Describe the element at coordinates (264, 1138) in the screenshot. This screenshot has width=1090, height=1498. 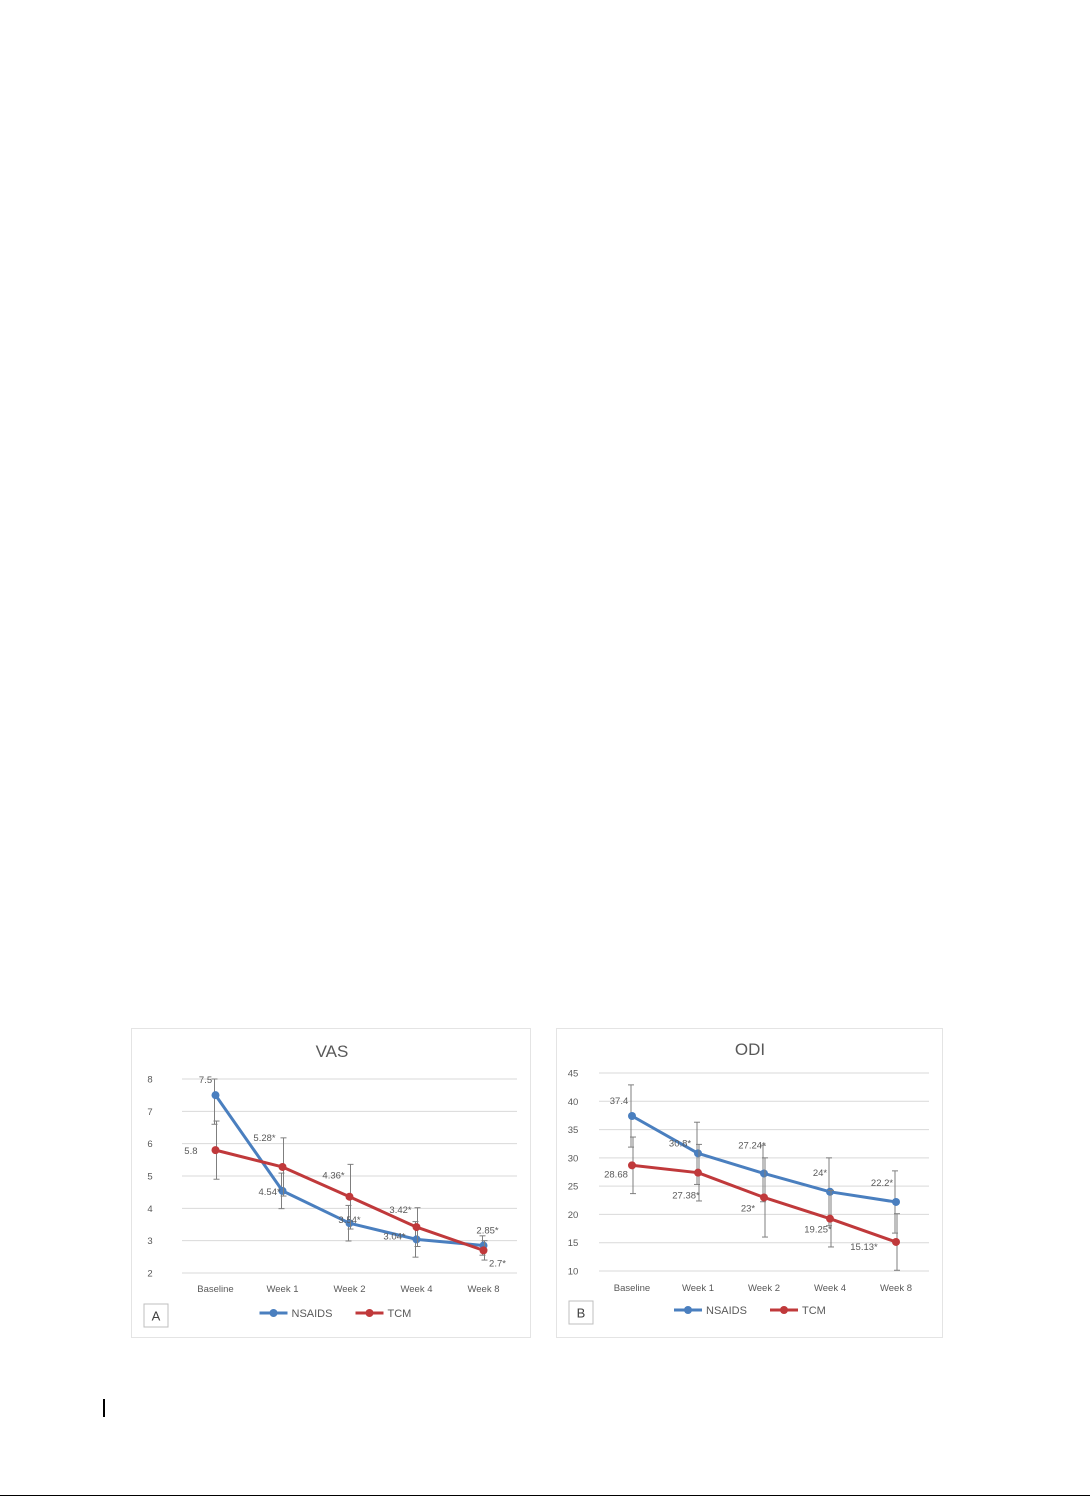
I see `data-label: 5.28*` at that location.